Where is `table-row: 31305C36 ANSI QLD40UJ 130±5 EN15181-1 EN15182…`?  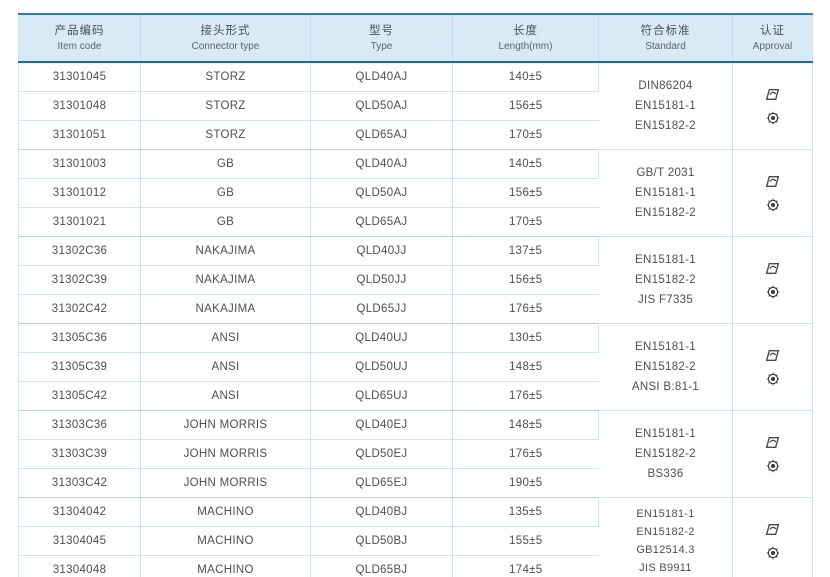
table-row: 31305C36 ANSI QLD40UJ 130±5 EN15181-1 EN15182… is located at coordinates (415, 367).